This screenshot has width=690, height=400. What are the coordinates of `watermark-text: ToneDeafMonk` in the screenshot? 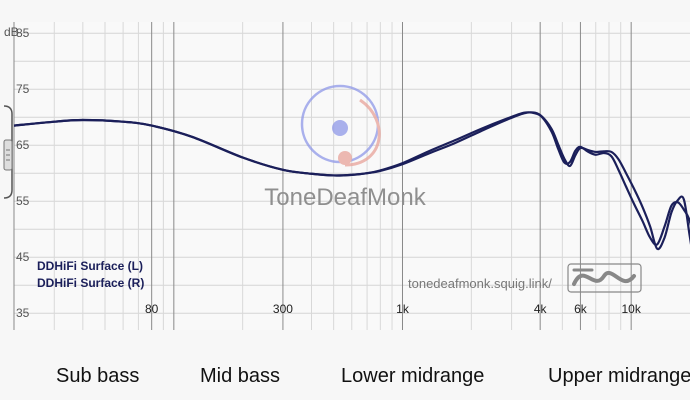 It's located at (345, 197).